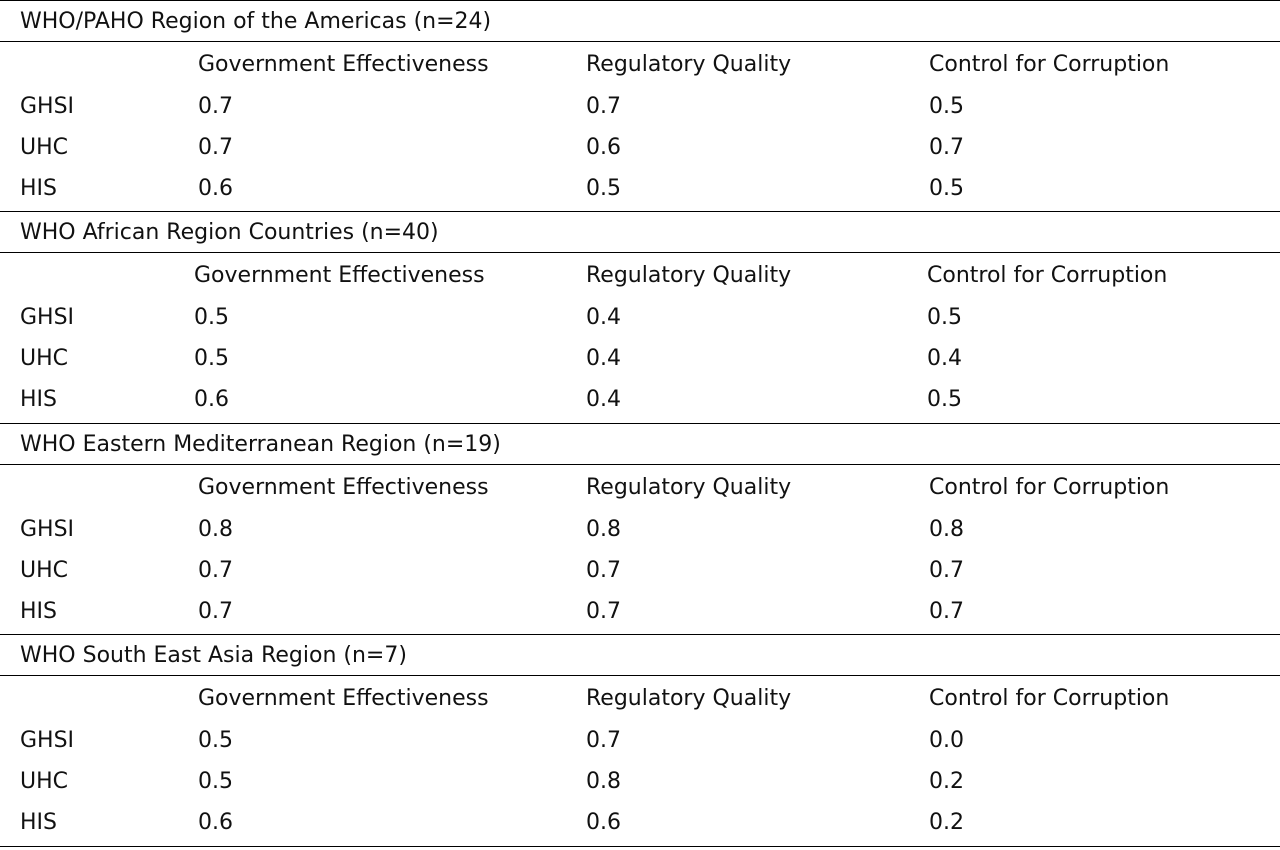 This screenshot has width=1280, height=850. Describe the element at coordinates (640, 846) in the screenshot. I see `table-bottom-rule` at that location.